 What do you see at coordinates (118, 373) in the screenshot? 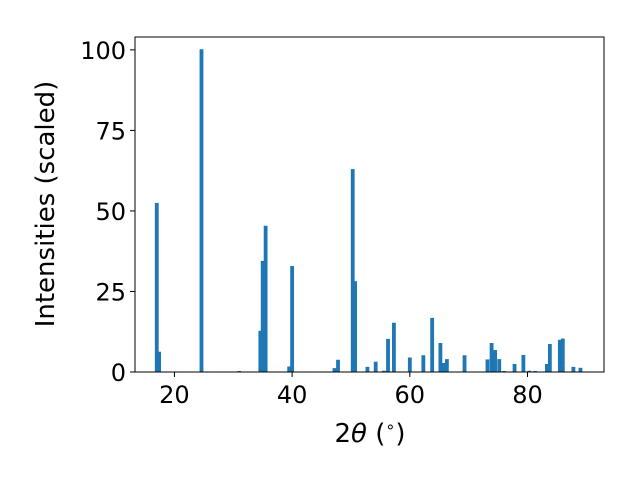
I see `y-tick-label: 0` at bounding box center [118, 373].